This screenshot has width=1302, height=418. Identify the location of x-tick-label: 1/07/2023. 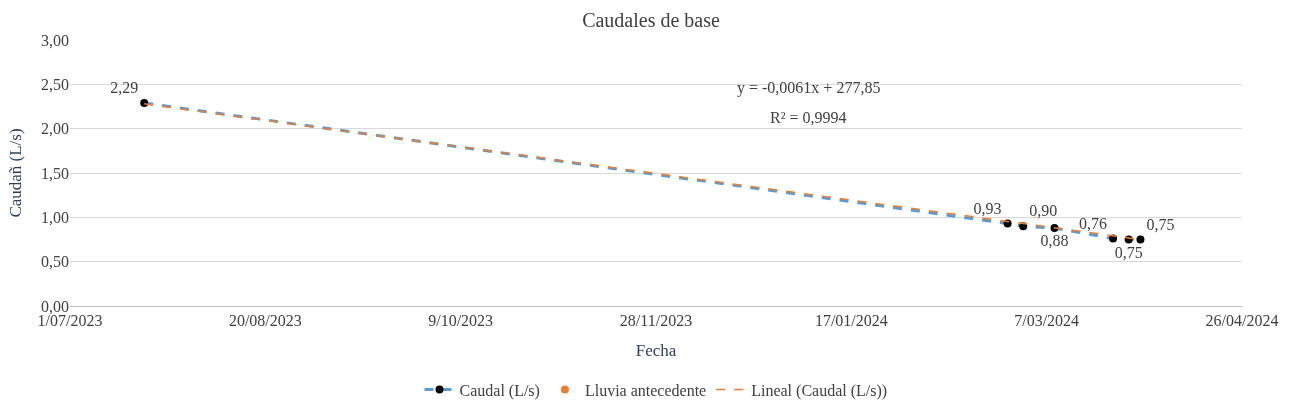
(70, 321).